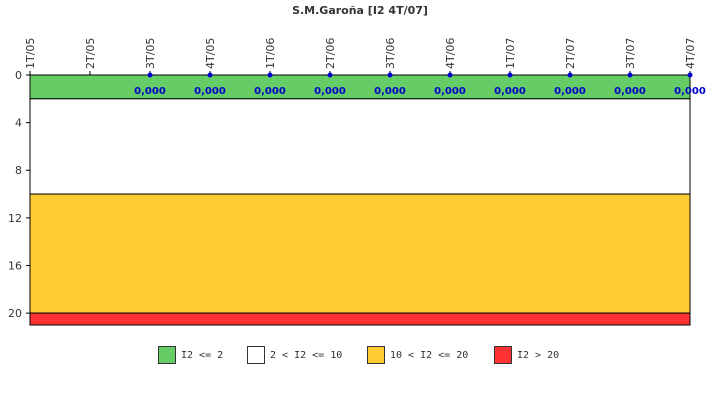  What do you see at coordinates (390, 91) in the screenshot?
I see `data-label-6: 0,000` at bounding box center [390, 91].